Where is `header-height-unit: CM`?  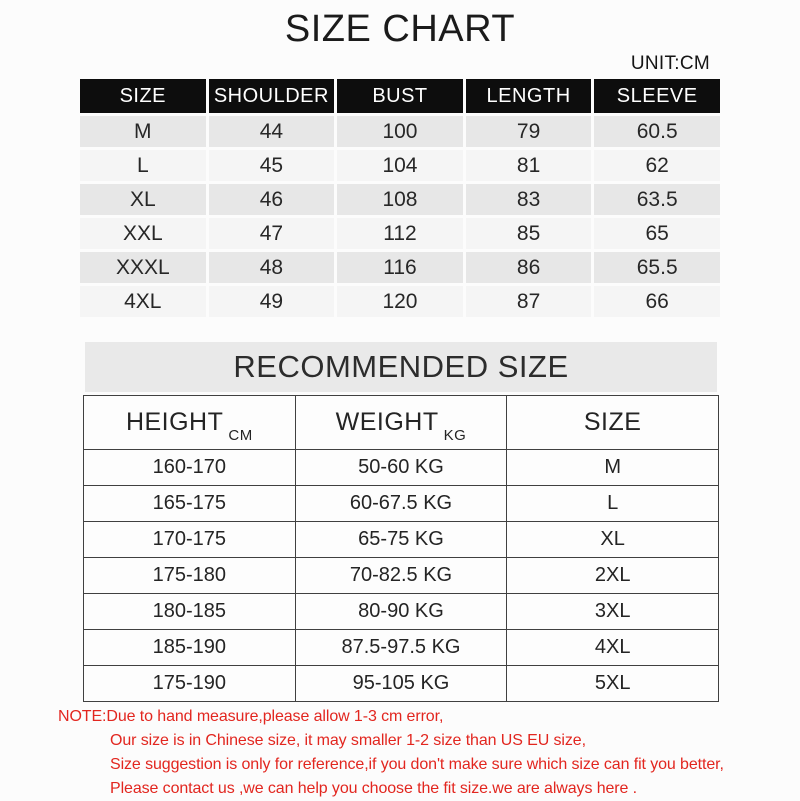 header-height-unit: CM is located at coordinates (240, 435).